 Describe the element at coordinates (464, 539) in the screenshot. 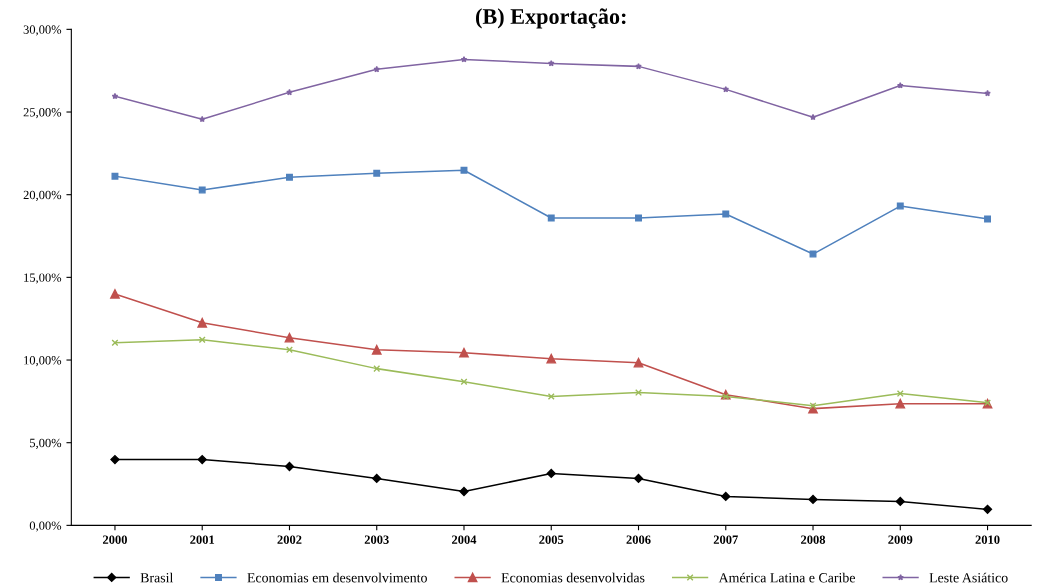

I see `x-tick-label: 2004` at that location.